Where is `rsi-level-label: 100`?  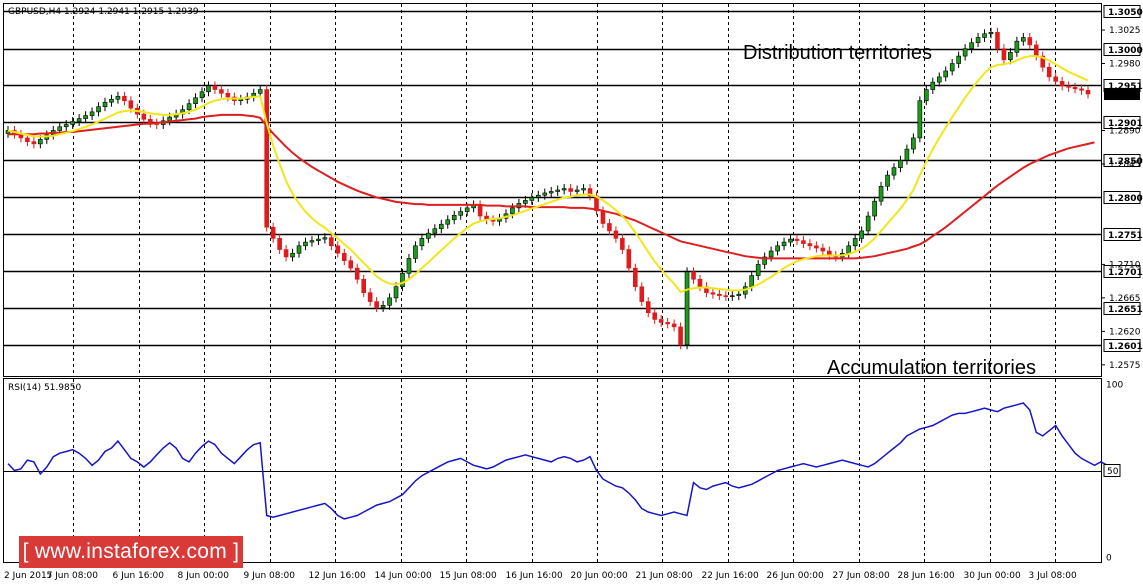 rsi-level-label: 100 is located at coordinates (1114, 386).